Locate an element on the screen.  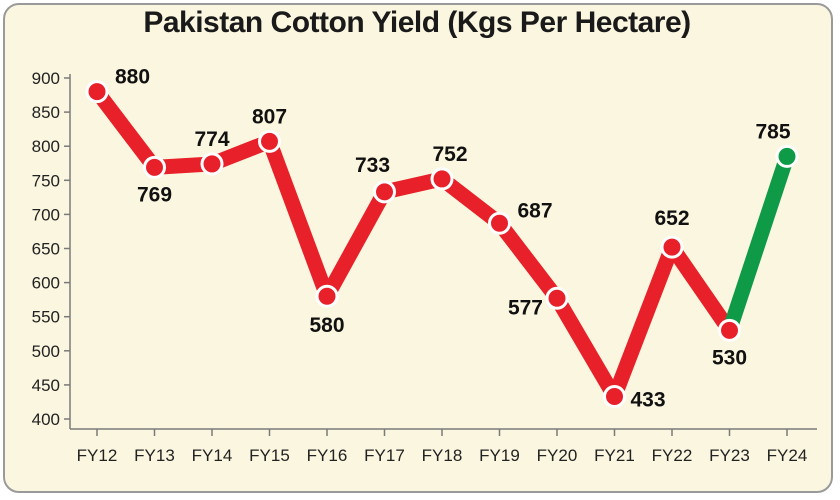
data-label: 687 is located at coordinates (535, 210).